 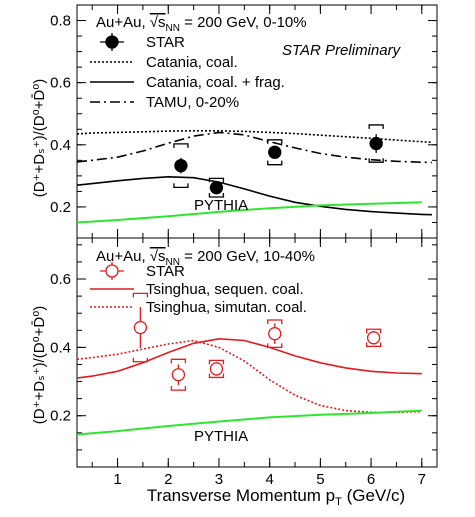 What do you see at coordinates (215, 82) in the screenshot?
I see `legend-entry: Catania, coal. + frag.` at bounding box center [215, 82].